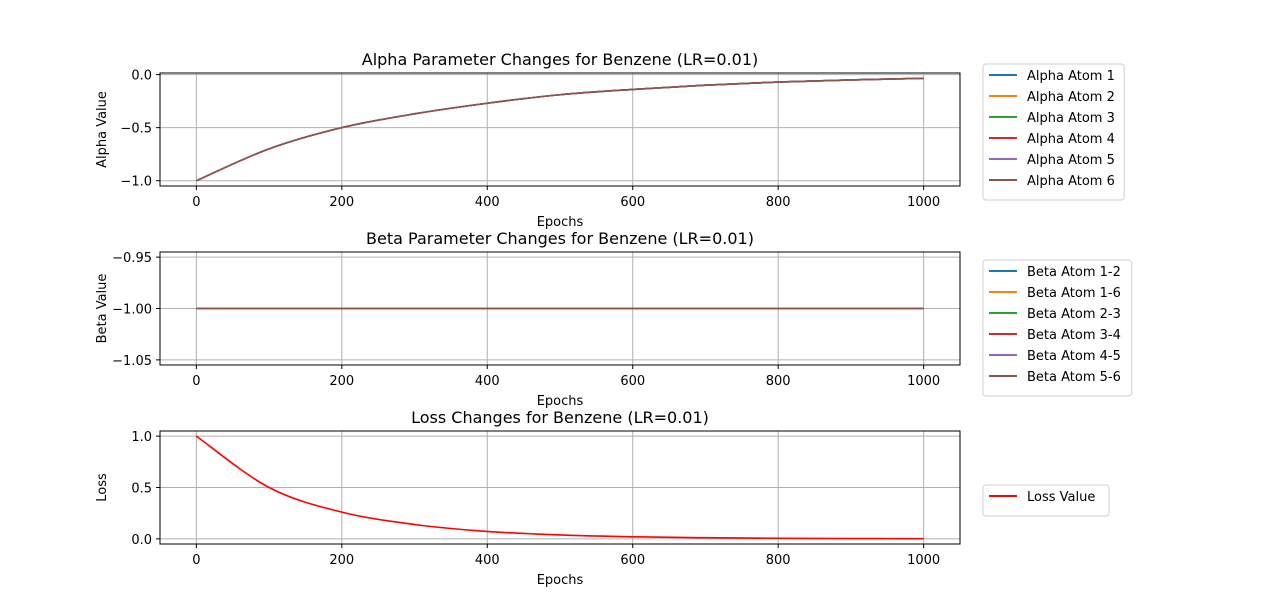 The image size is (1280, 612). I want to click on legend-label: Alpha Atom 5, so click(1071, 160).